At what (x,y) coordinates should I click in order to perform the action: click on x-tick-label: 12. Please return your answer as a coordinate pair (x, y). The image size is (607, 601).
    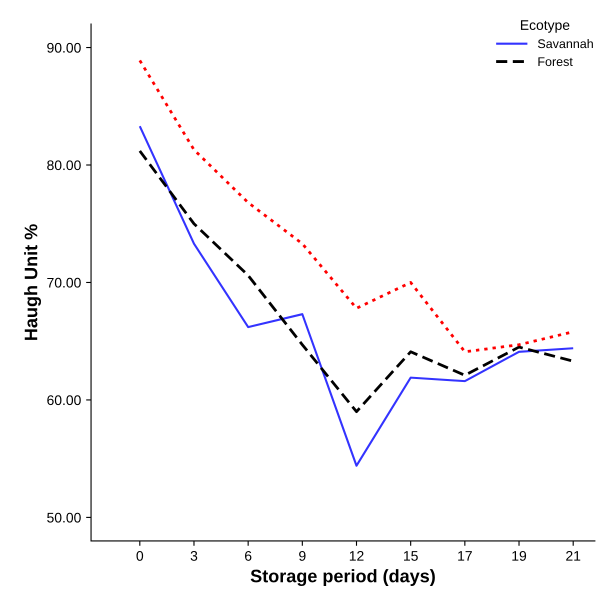
    Looking at the image, I should click on (357, 555).